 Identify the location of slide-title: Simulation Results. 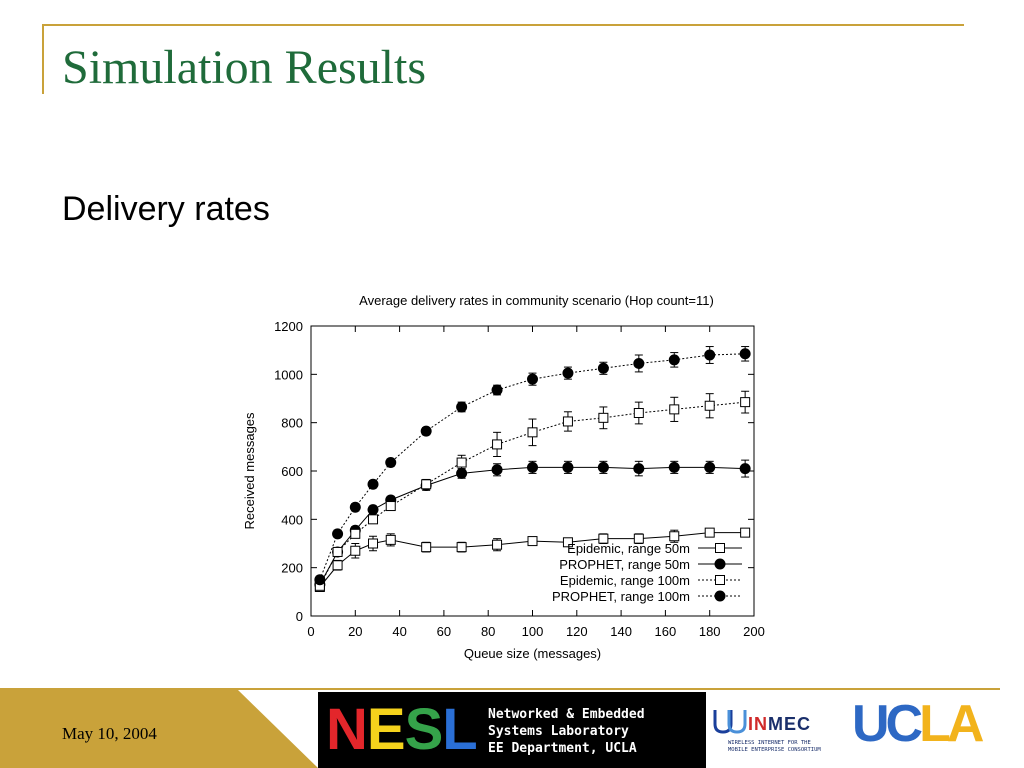
(244, 67).